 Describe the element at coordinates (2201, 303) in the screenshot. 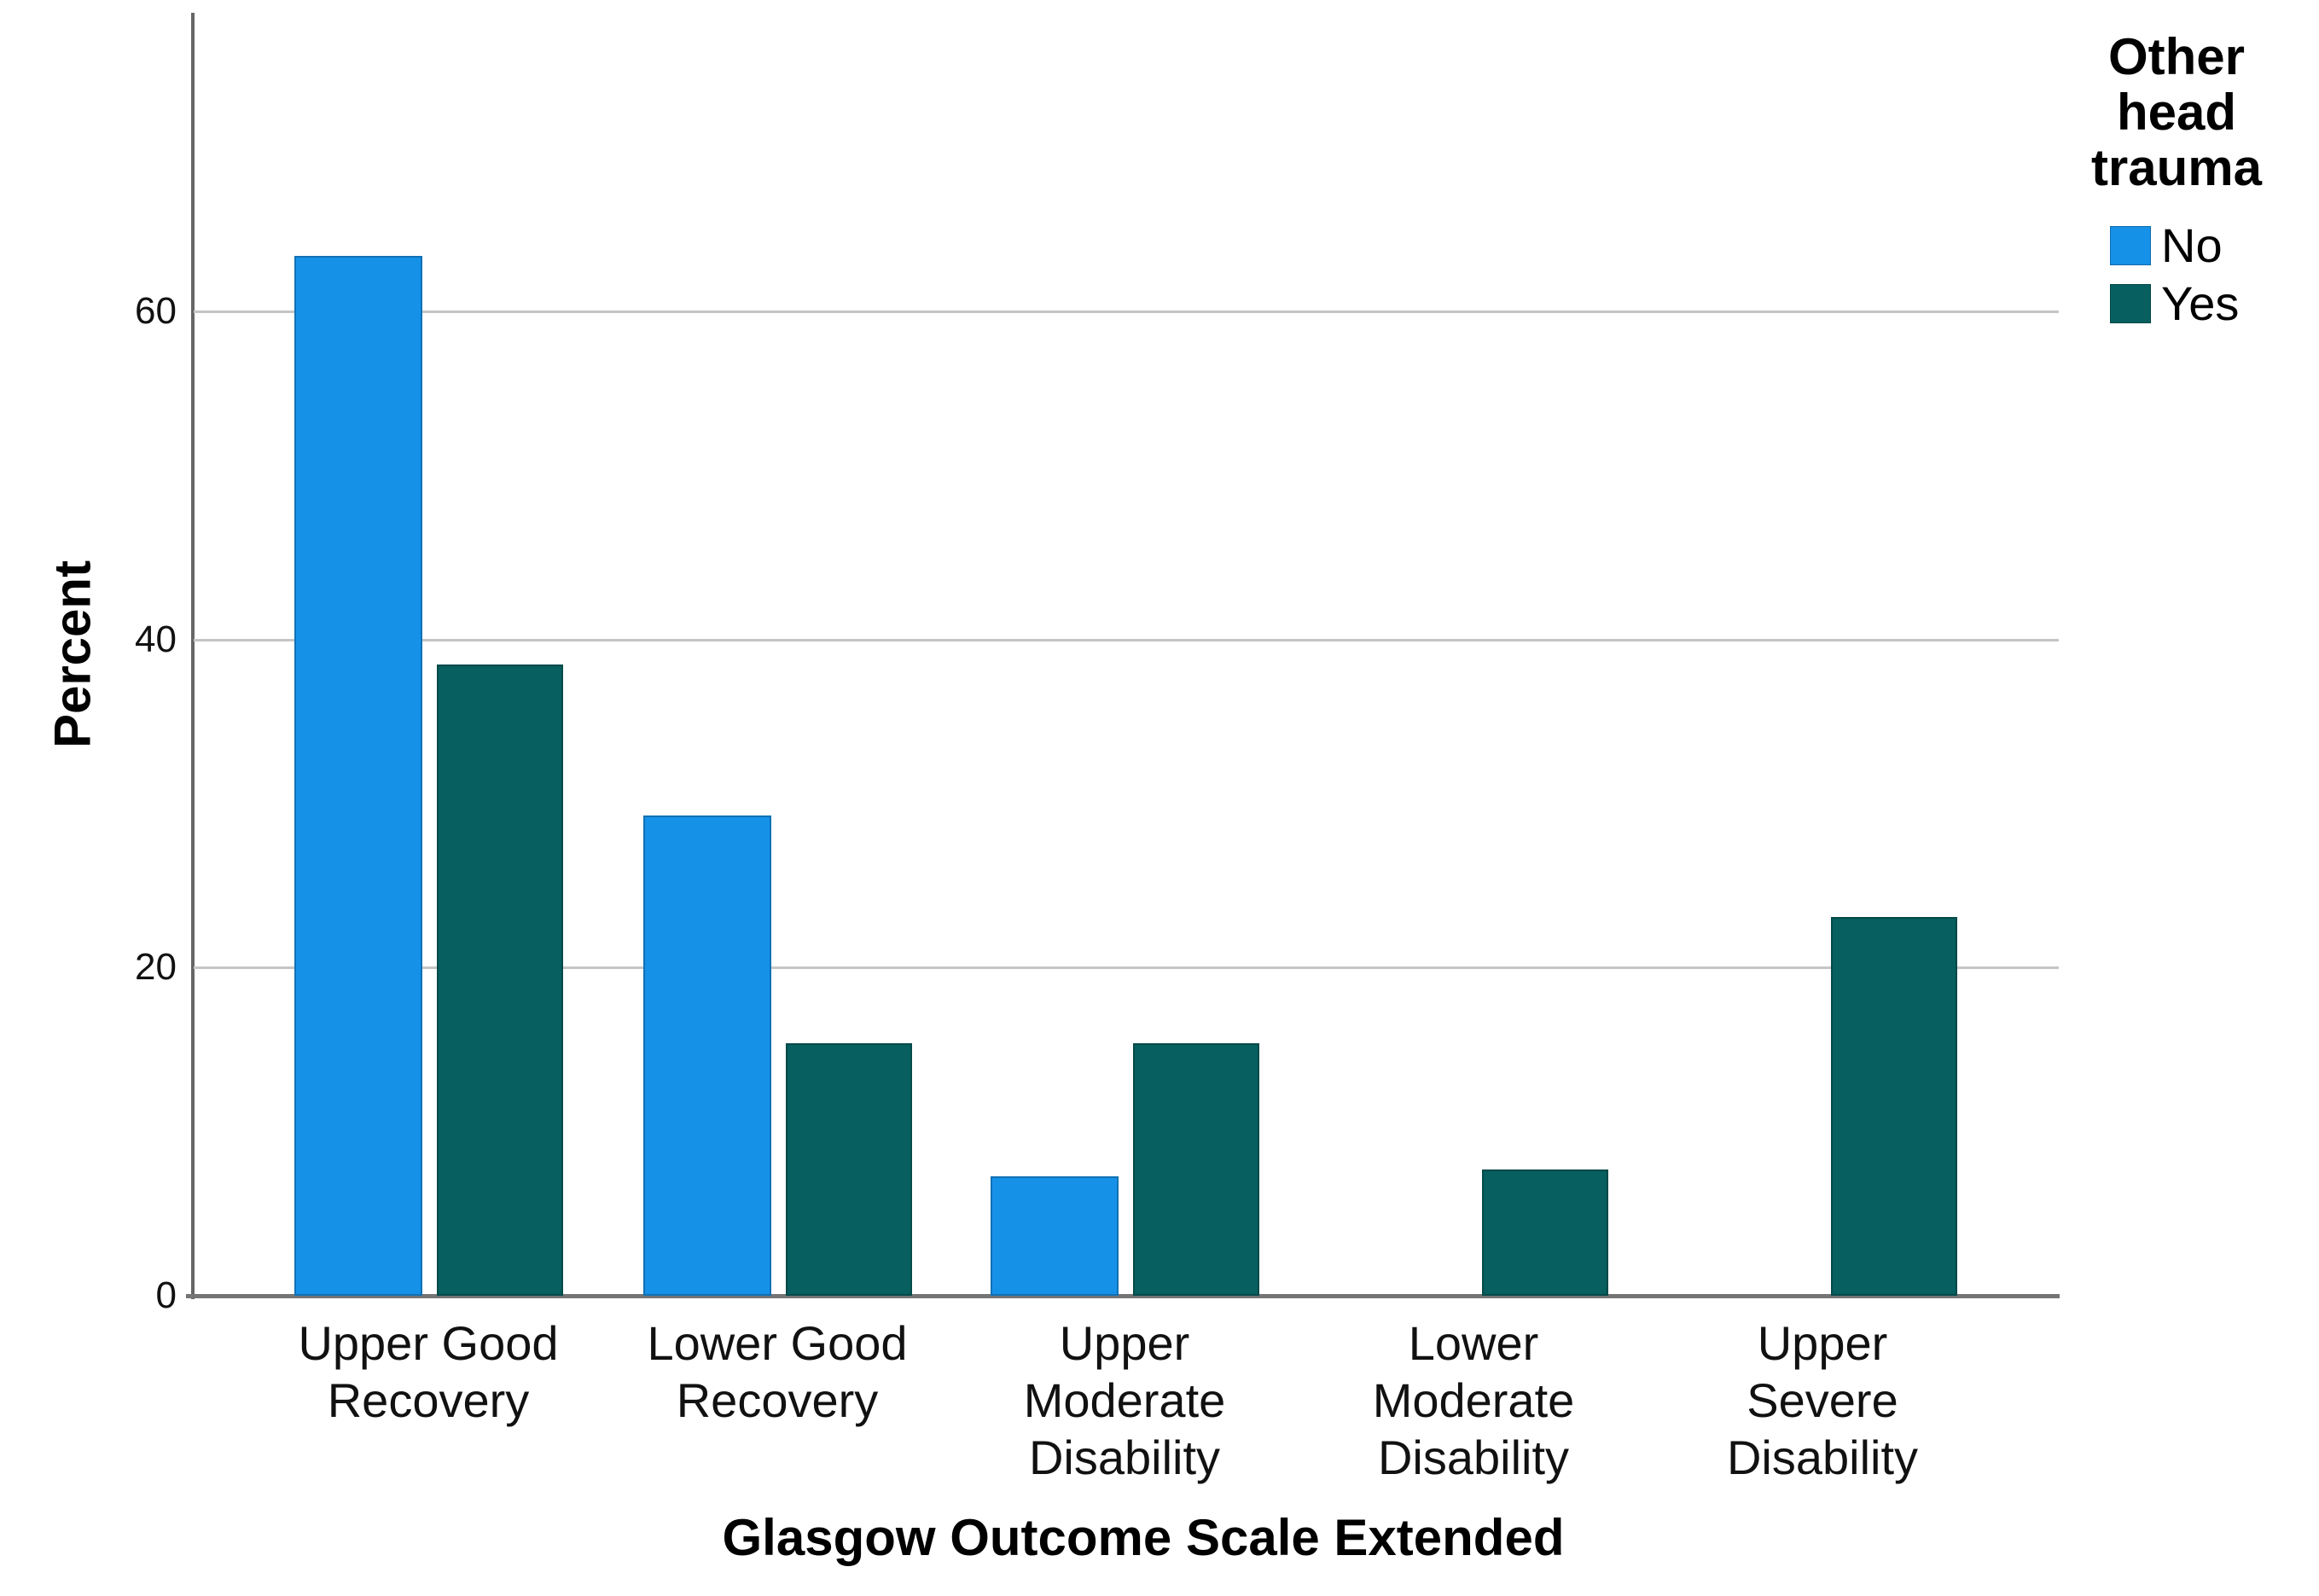

I see `legend-label-yes: Yes` at that location.